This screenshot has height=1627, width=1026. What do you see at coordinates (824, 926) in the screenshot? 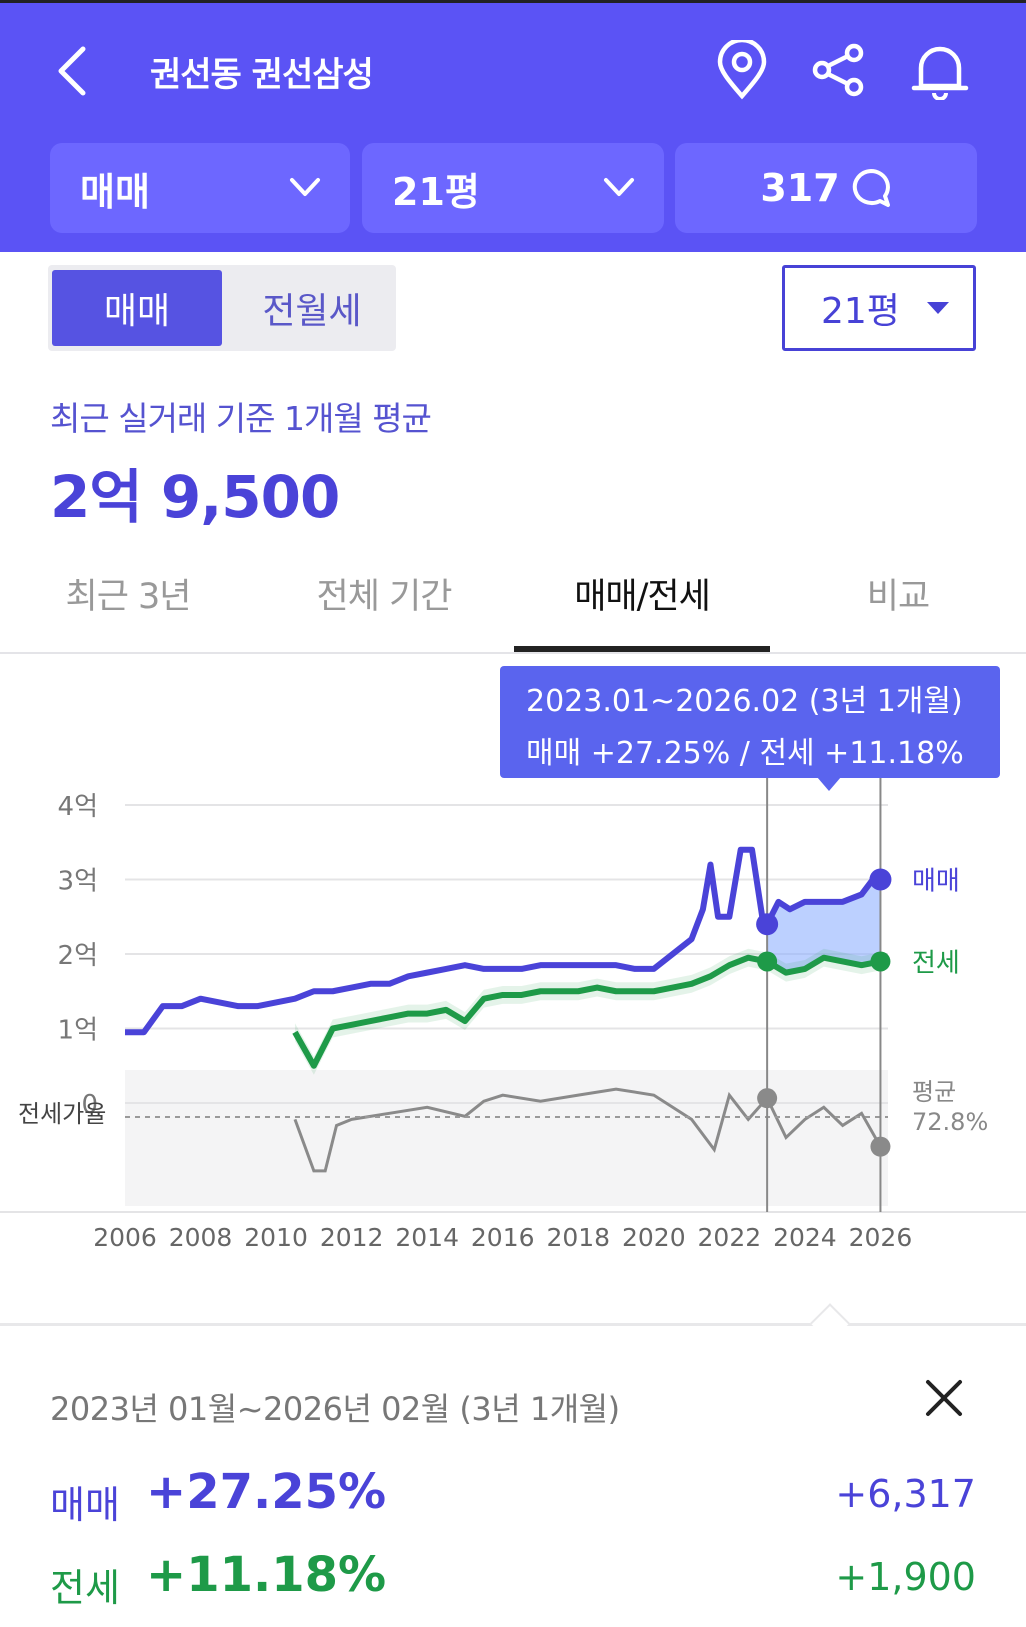
I see `range-fill` at bounding box center [824, 926].